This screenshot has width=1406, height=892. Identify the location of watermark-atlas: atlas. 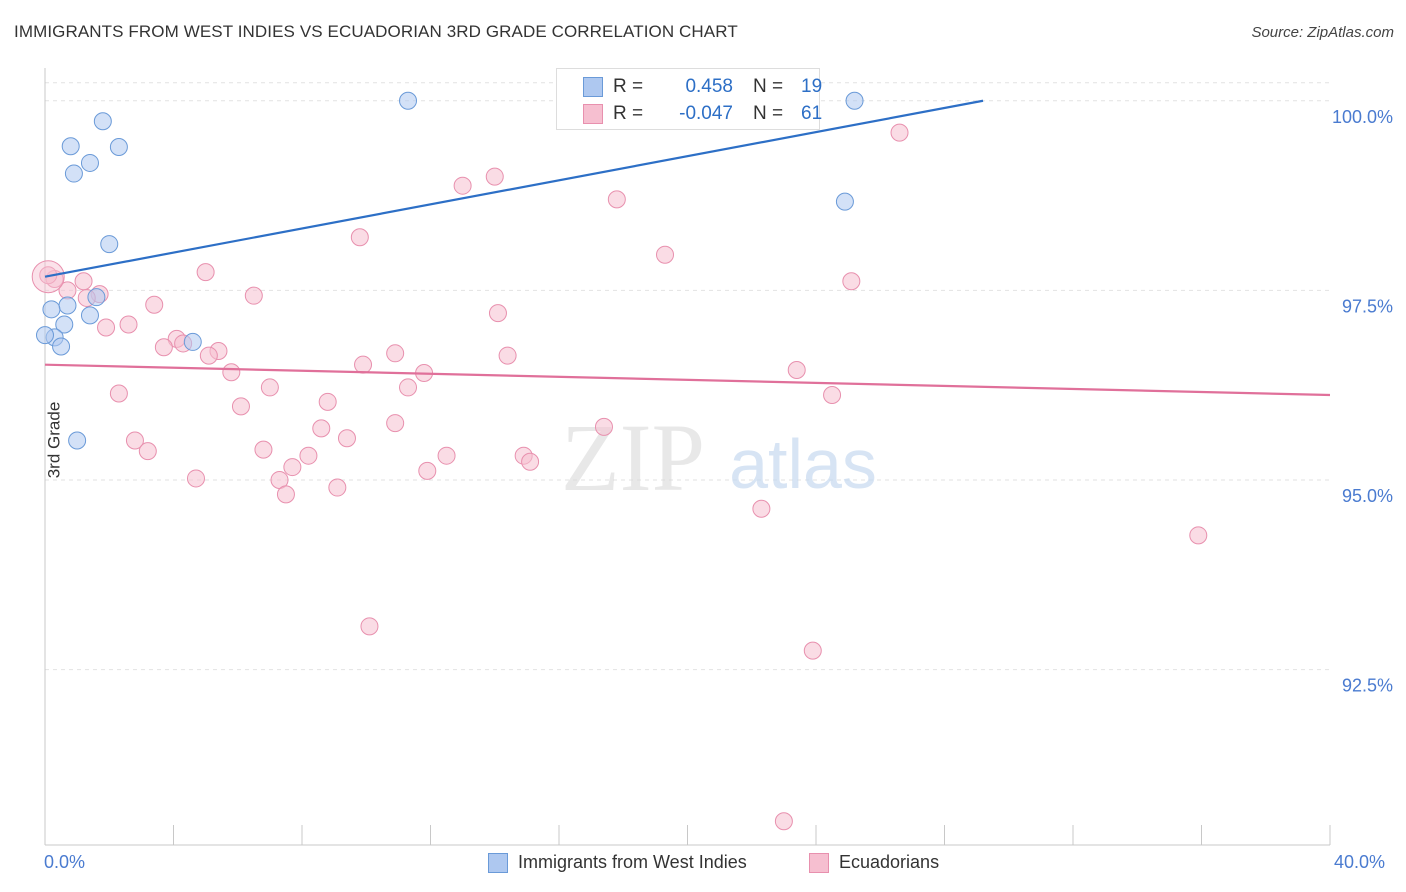
(803, 464).